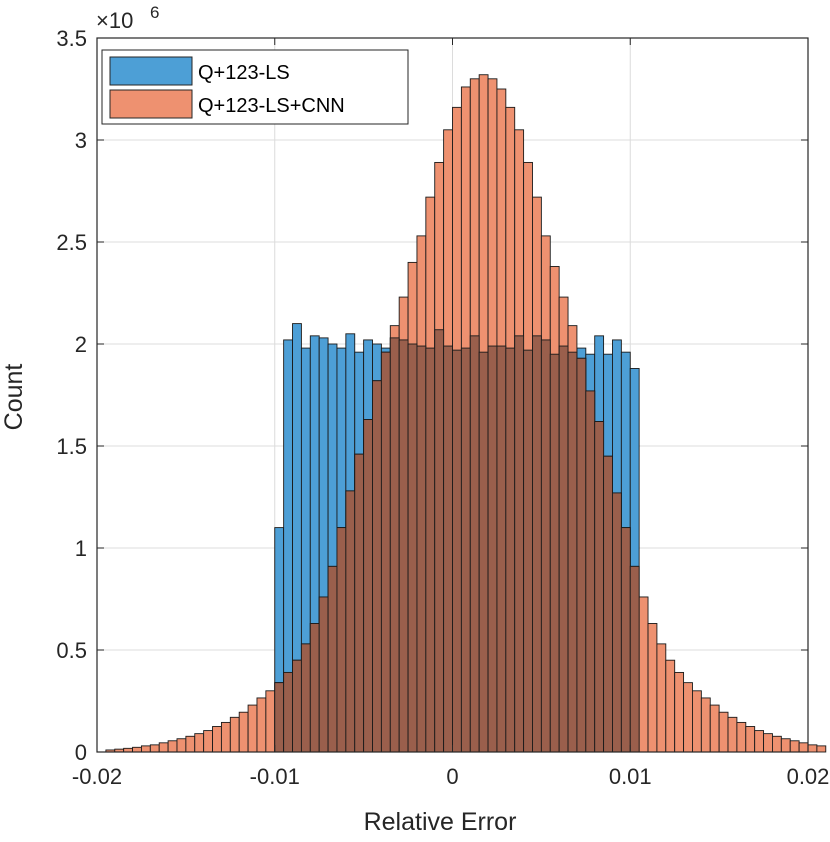  Describe the element at coordinates (151, 71) in the screenshot. I see `legend-swatch-q123ls` at that location.